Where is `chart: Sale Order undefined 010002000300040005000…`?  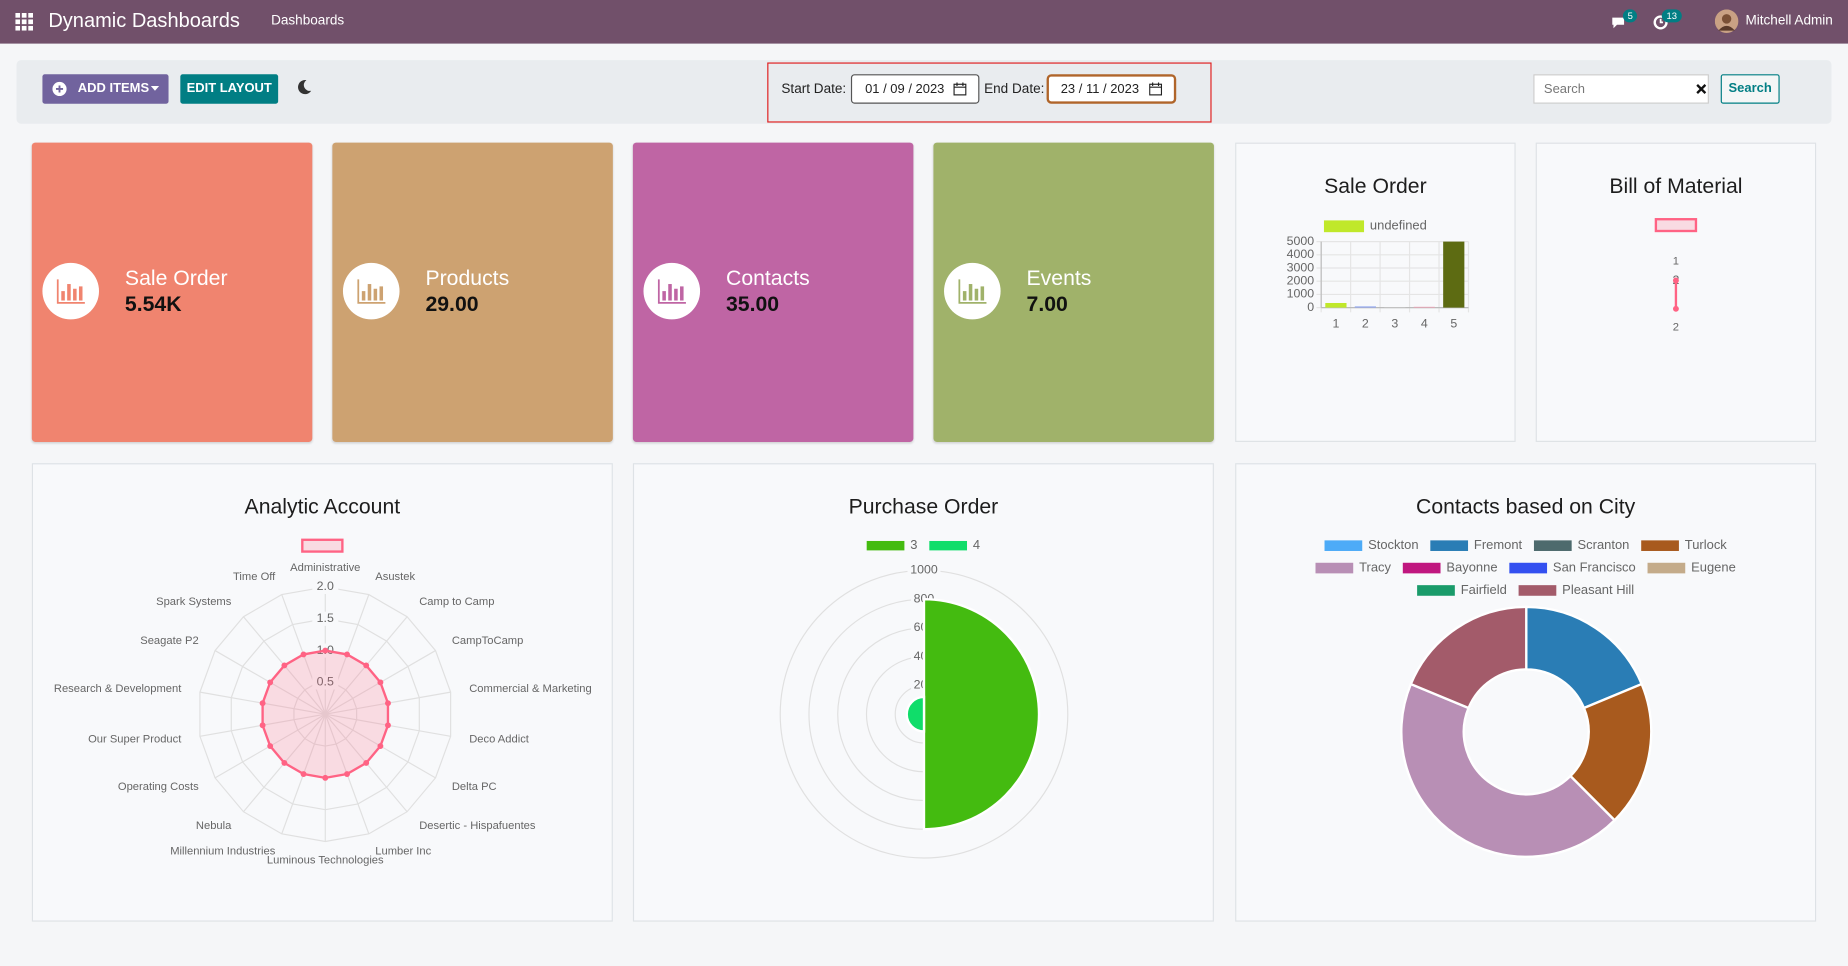 chart: Sale Order undefined 010002000300040005000… is located at coordinates (1378, 252).